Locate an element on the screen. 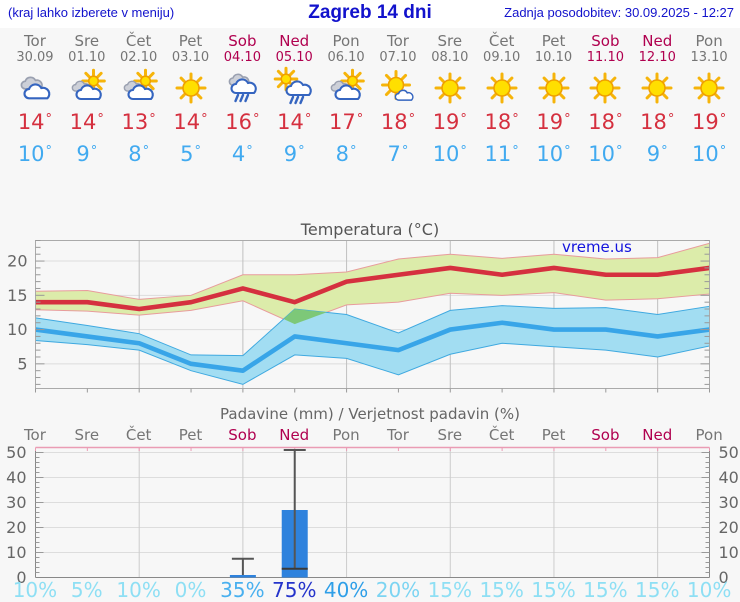  precip-axis-label-left: 50 is located at coordinates (16, 452).